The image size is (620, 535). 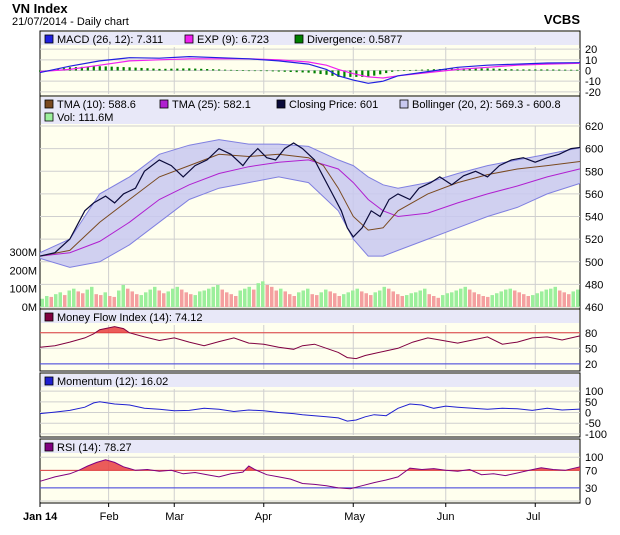 What do you see at coordinates (49, 381) in the screenshot?
I see `momentum-legend-swatch` at bounding box center [49, 381].